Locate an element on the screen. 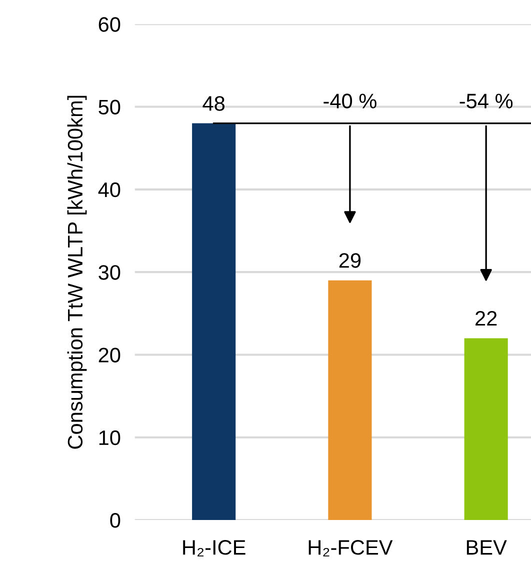 This screenshot has height=574, width=531. y-tick-label: 10 is located at coordinates (109, 438).